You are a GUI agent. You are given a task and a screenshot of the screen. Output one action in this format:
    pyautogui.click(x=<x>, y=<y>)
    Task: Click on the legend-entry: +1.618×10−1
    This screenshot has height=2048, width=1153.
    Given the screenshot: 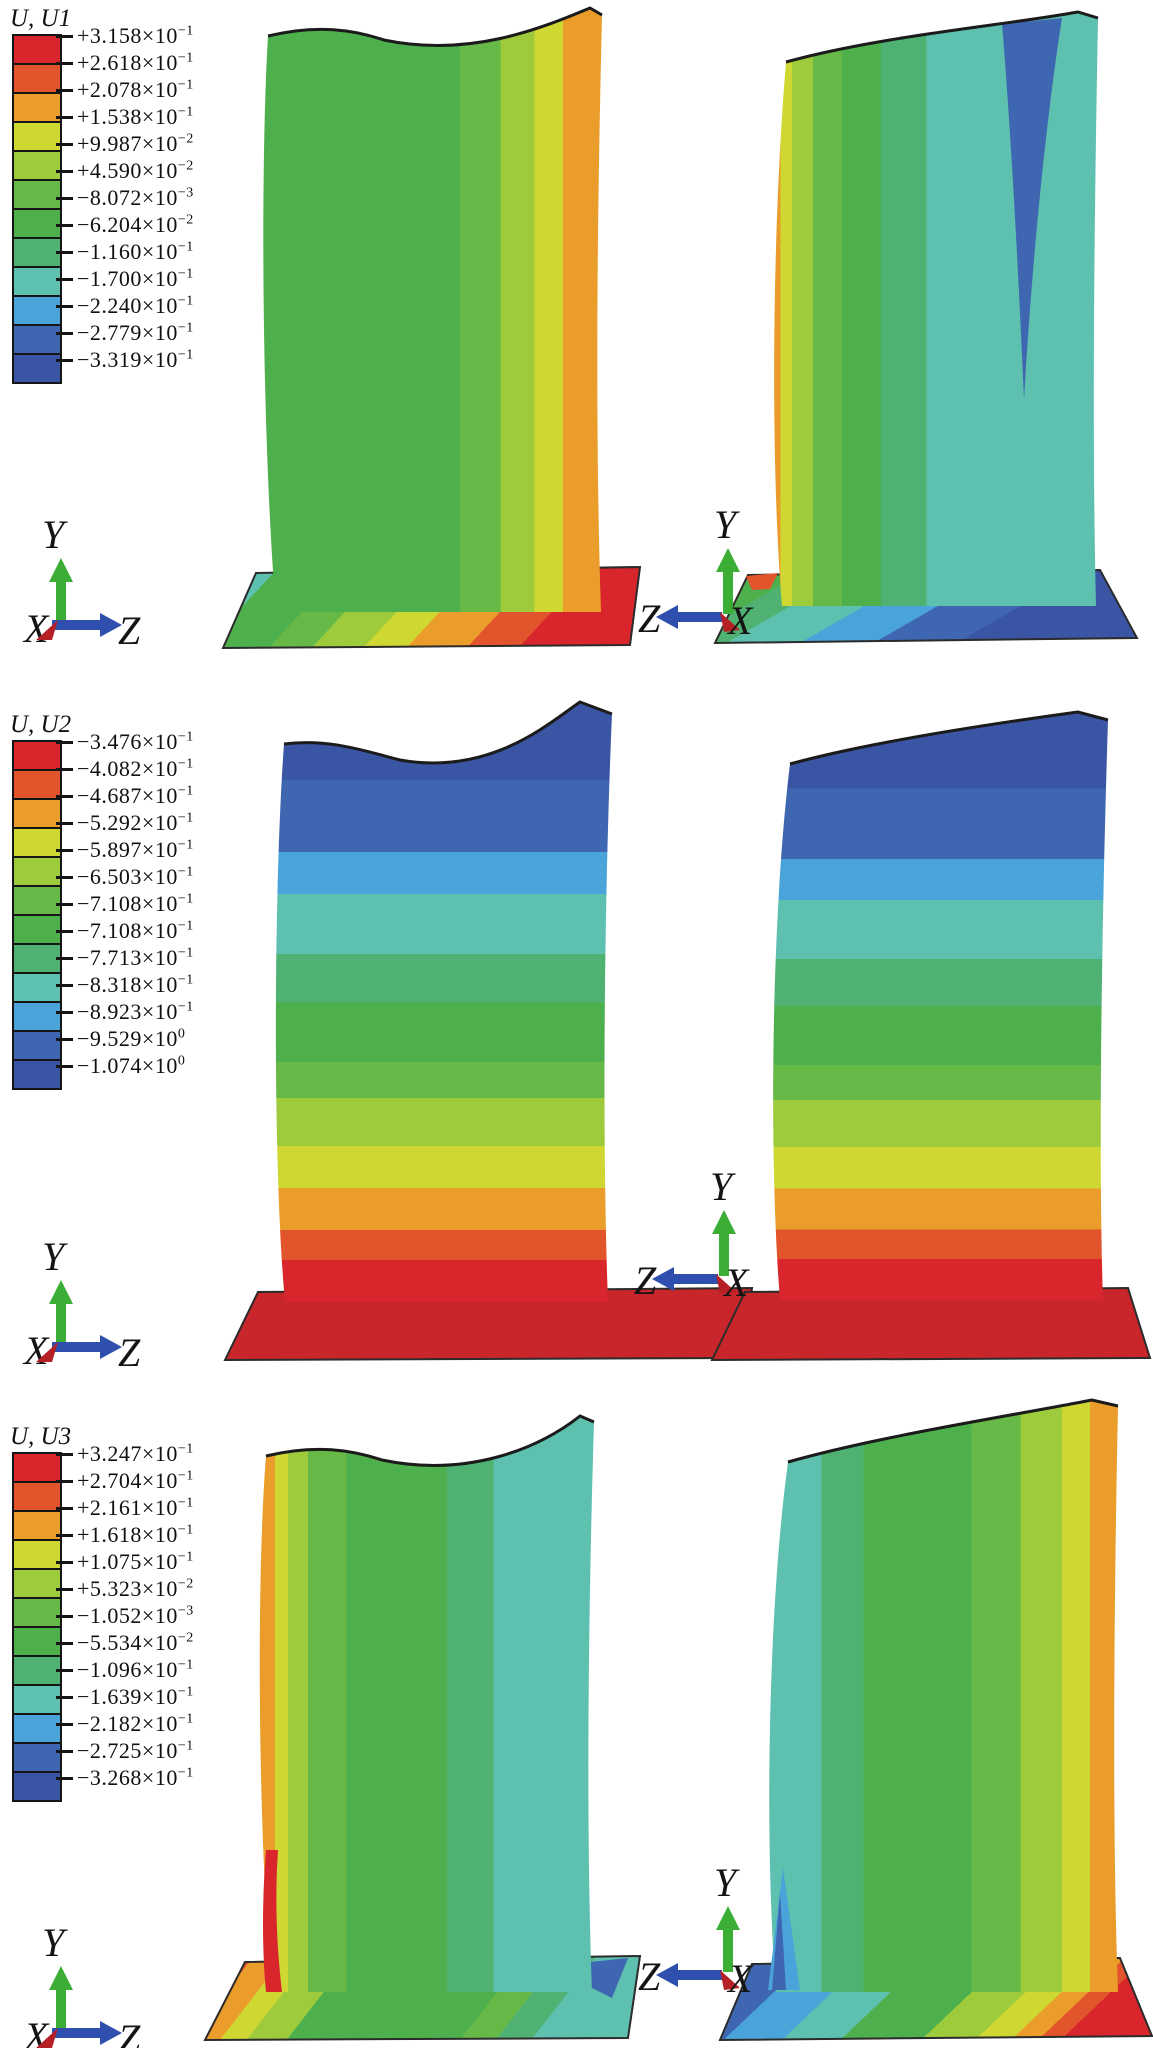 What is the action you would take?
    pyautogui.click(x=125, y=1534)
    